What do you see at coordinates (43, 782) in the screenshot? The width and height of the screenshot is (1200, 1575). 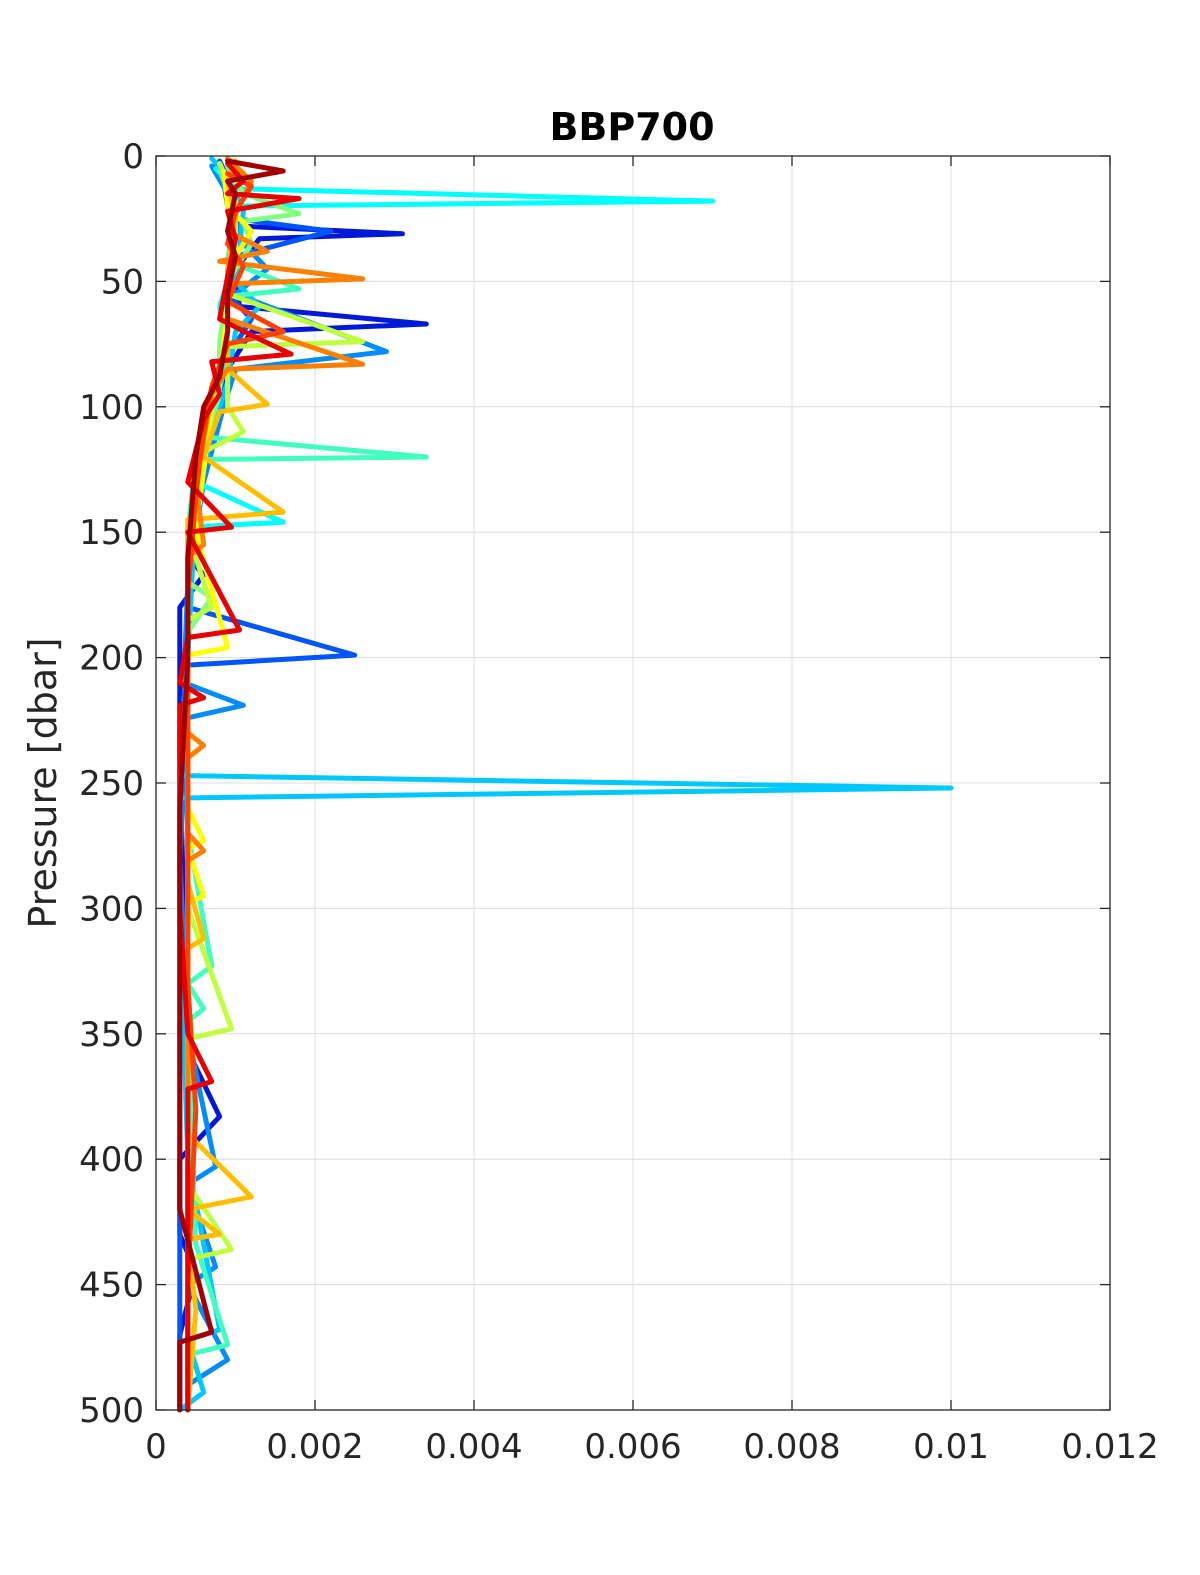 I see `y-axis-label: Pressure [dbar]` at bounding box center [43, 782].